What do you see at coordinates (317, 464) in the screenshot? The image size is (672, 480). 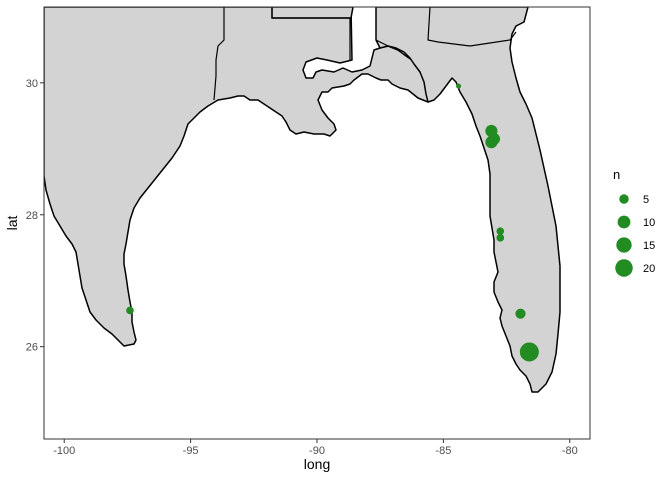 I see `x-axis-title: long` at bounding box center [317, 464].